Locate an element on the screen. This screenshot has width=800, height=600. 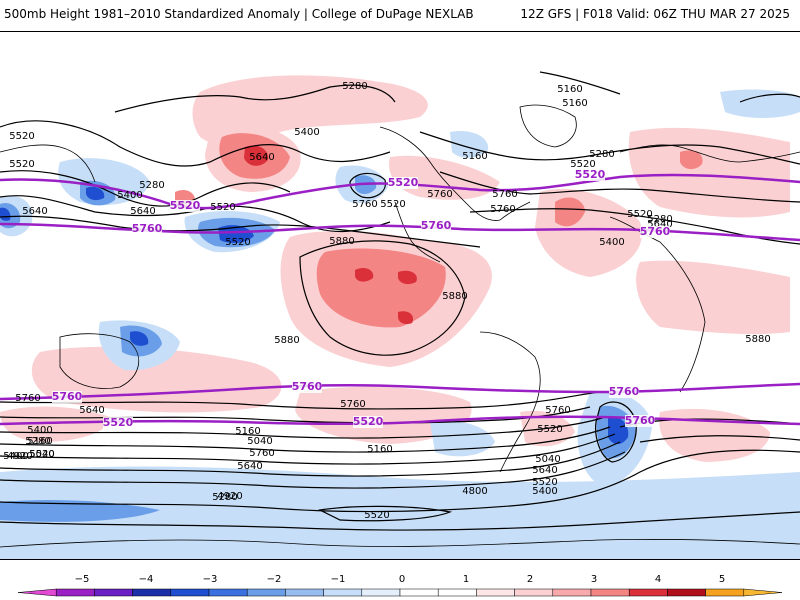
legend-tick-label: 4 is located at coordinates (658, 579).